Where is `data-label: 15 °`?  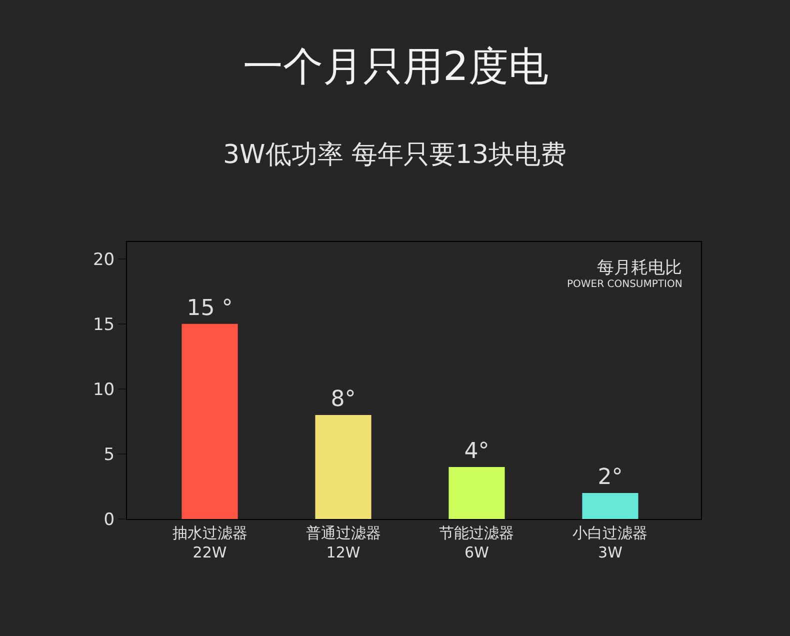 data-label: 15 ° is located at coordinates (209, 308).